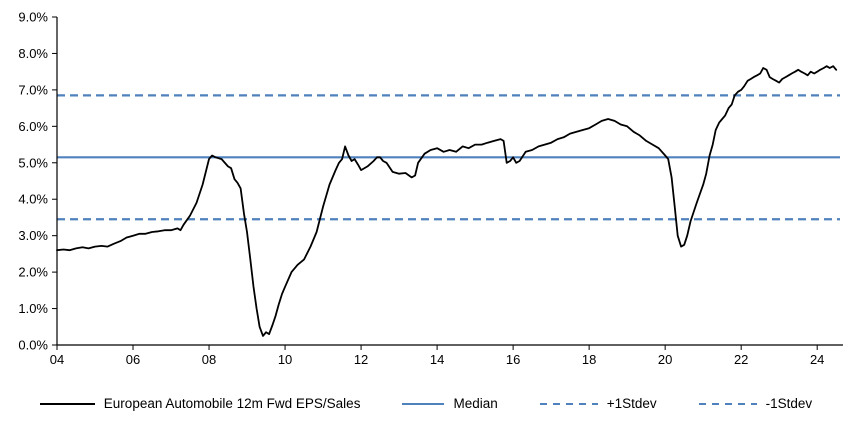  I want to click on svg-text: 1.0%, so click(33, 308).